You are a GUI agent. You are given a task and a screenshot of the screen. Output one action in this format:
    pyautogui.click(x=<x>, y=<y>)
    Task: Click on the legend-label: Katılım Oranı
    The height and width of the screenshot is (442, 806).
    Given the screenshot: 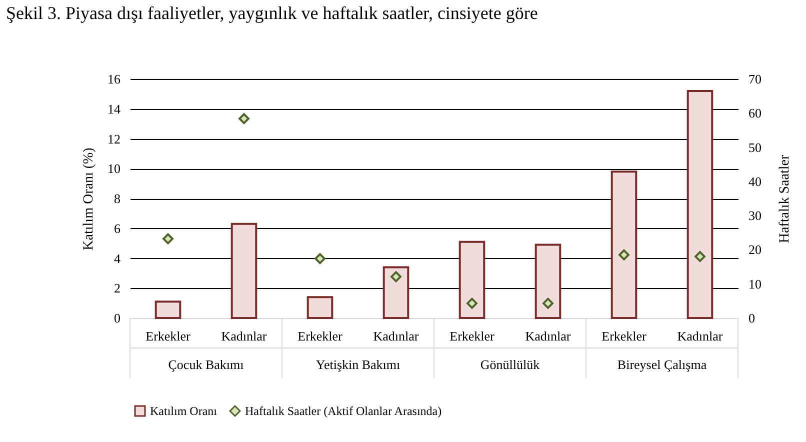 What is the action you would take?
    pyautogui.click(x=184, y=411)
    